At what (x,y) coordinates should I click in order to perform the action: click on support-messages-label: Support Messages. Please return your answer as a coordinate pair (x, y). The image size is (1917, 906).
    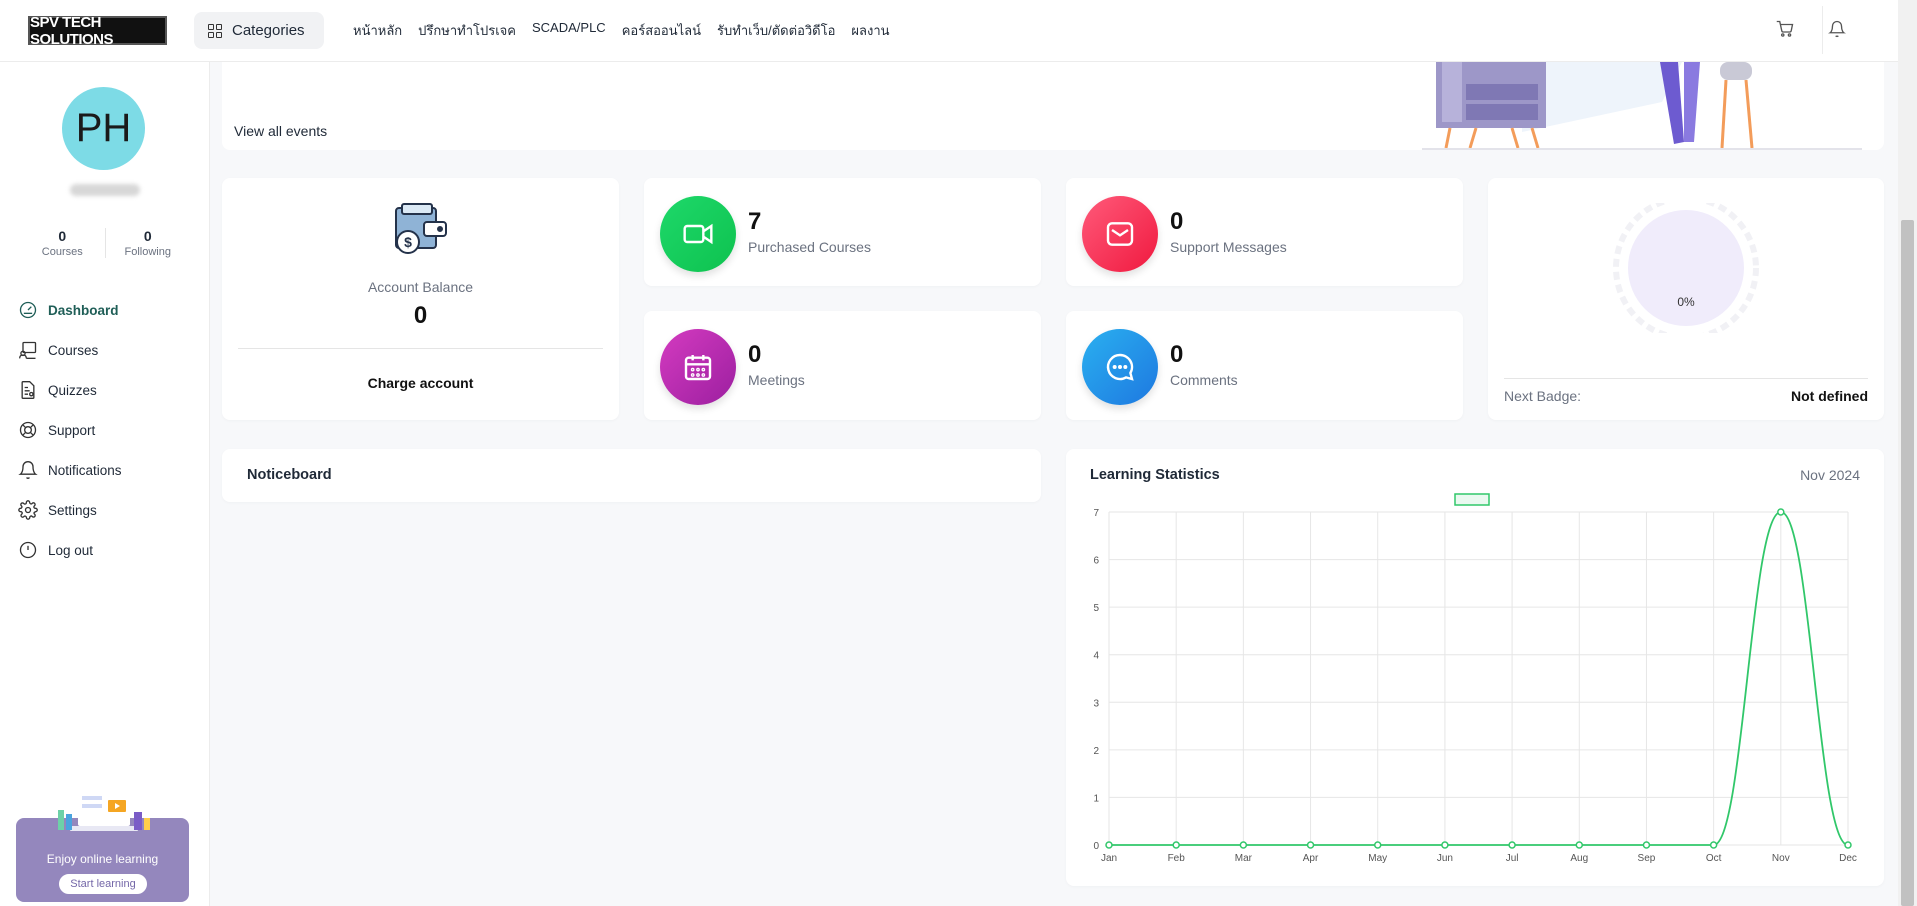
    Looking at the image, I should click on (1228, 247).